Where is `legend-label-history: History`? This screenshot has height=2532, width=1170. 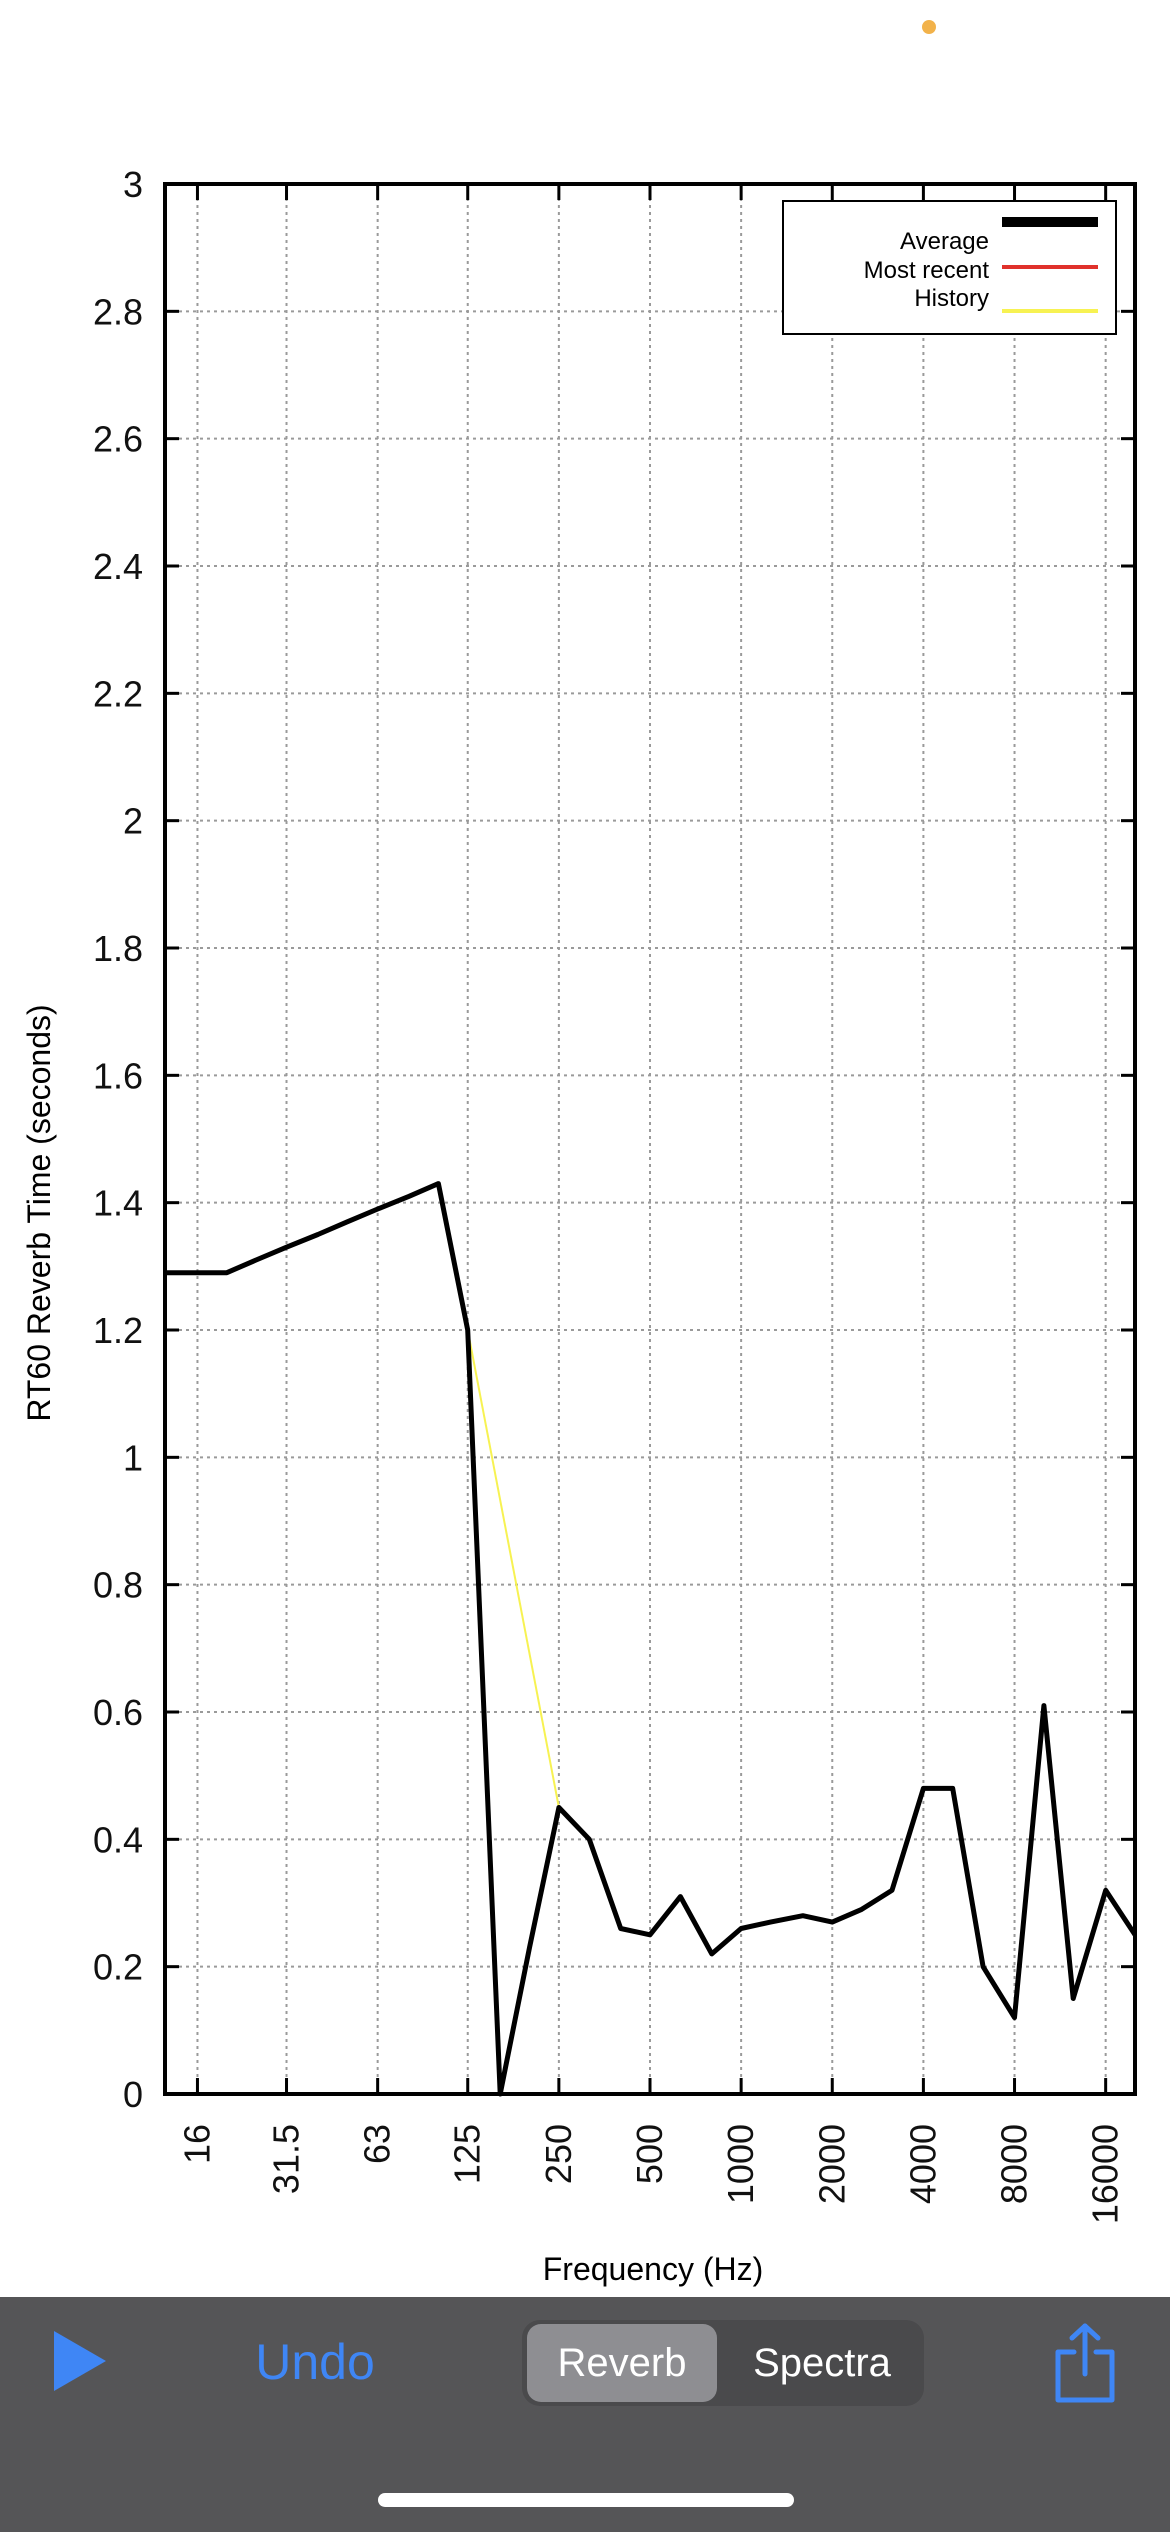
legend-label-history: History is located at coordinates (951, 298).